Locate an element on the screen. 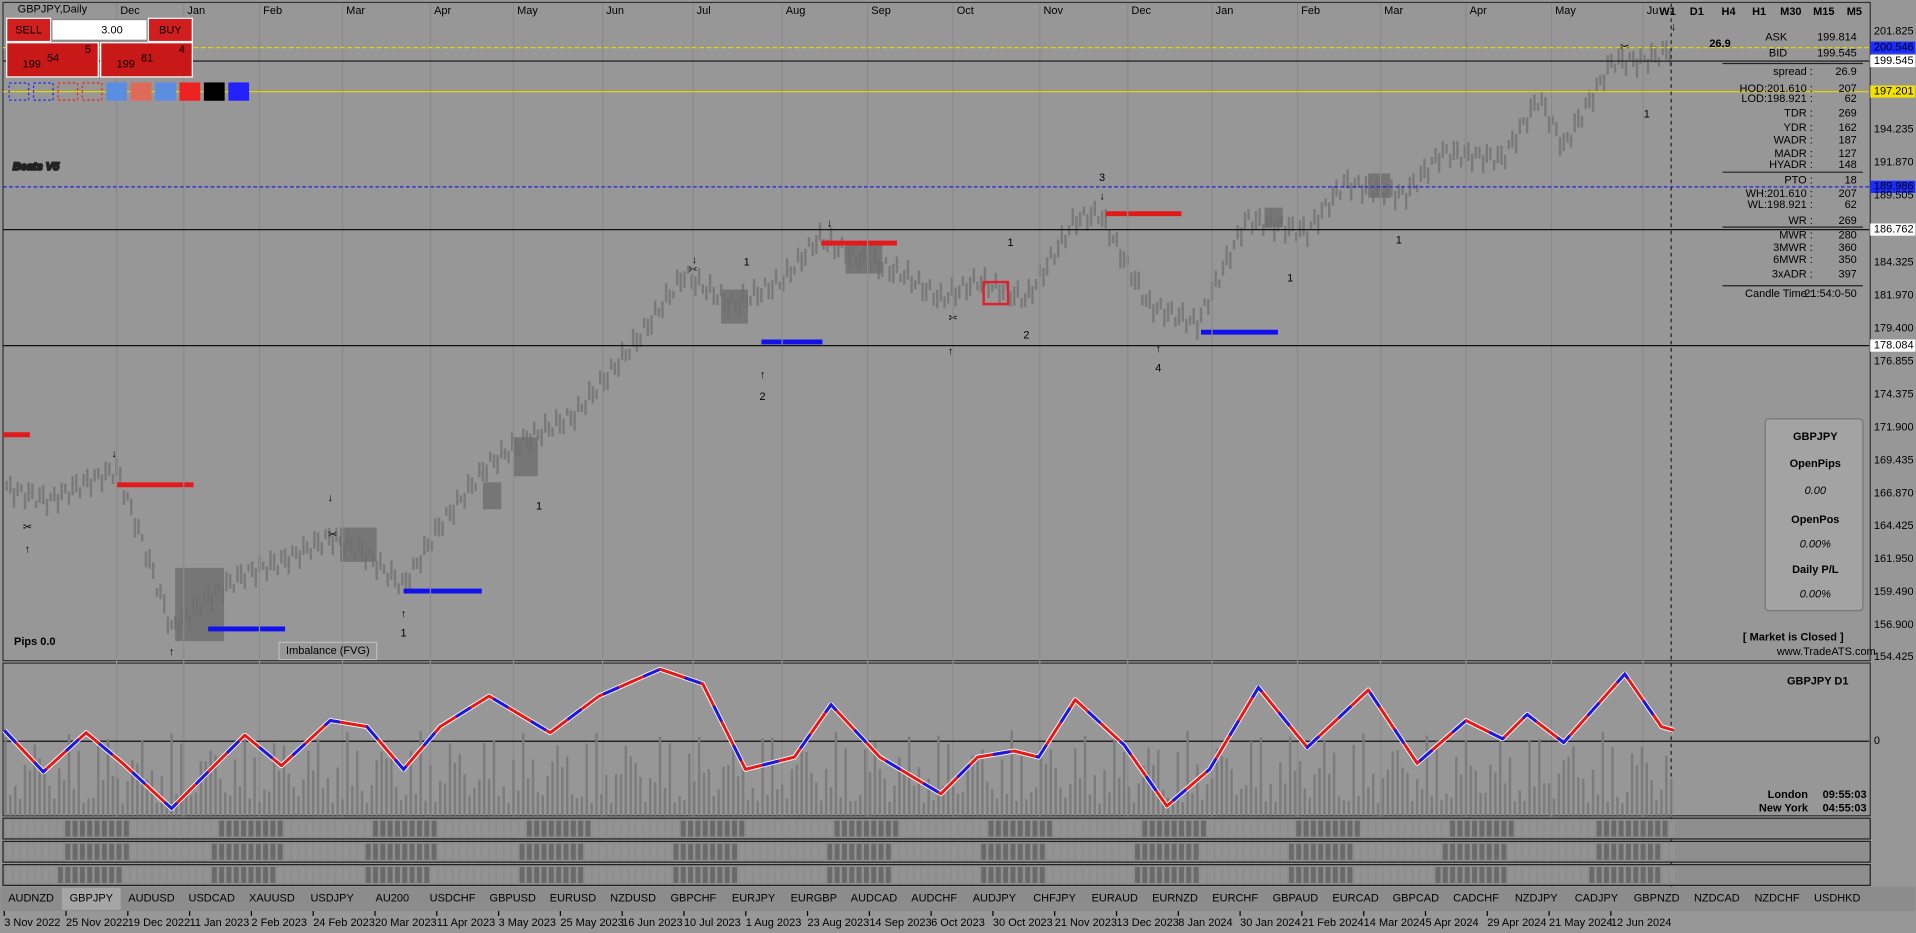  symbol-tab: AU200 is located at coordinates (393, 899).